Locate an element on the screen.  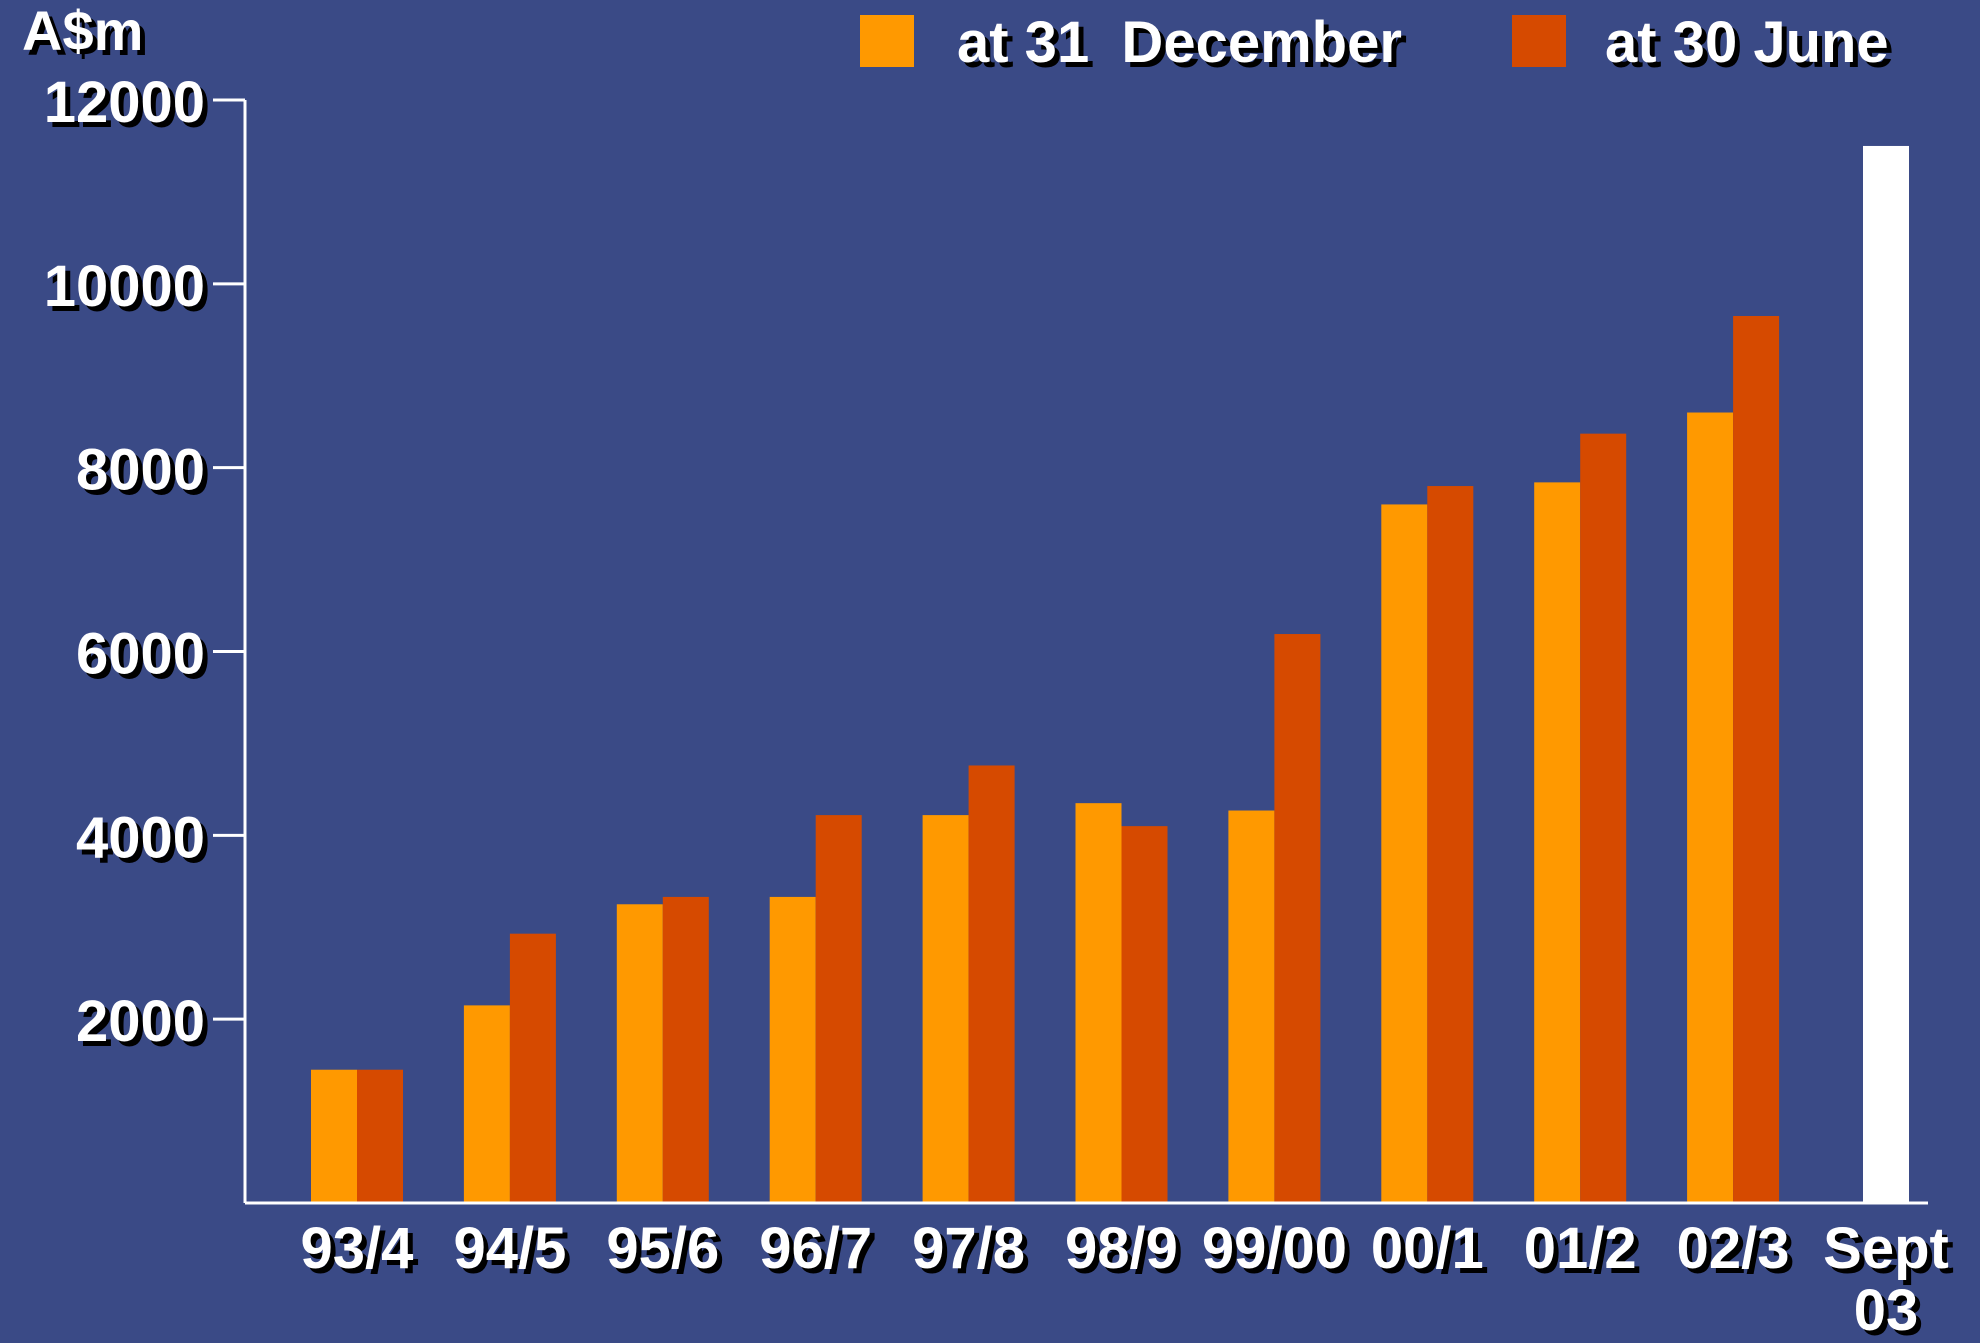
x-tick-label: Sept is located at coordinates (1886, 1248).